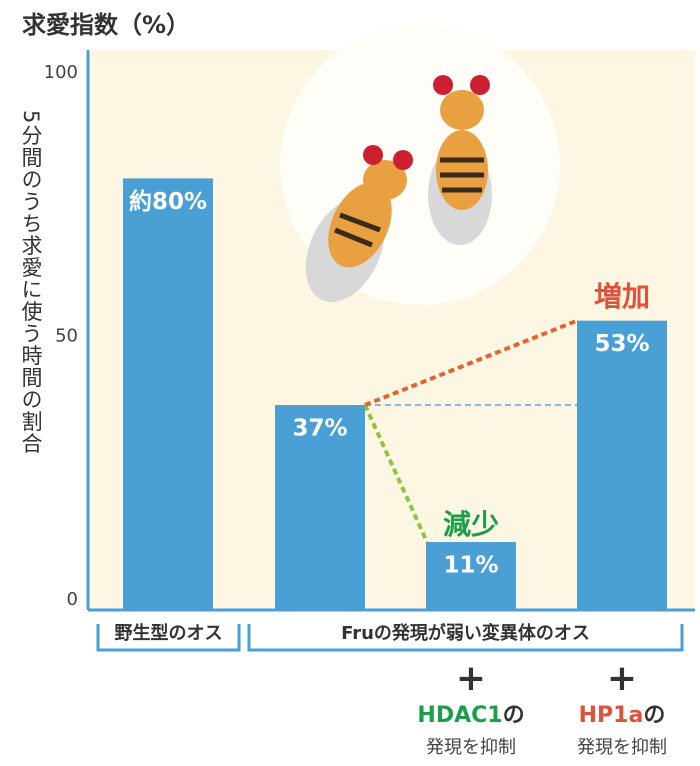  Describe the element at coordinates (621, 344) in the screenshot. I see `value-label: 53%` at that location.